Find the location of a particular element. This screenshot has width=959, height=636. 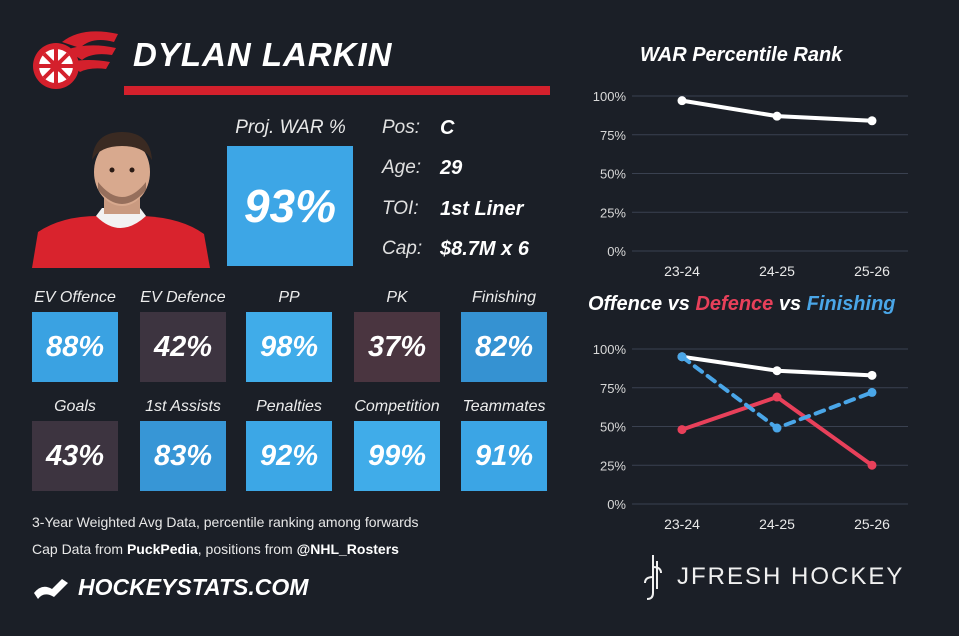

metric-label-ev-offence: EV Offence is located at coordinates (75, 297).